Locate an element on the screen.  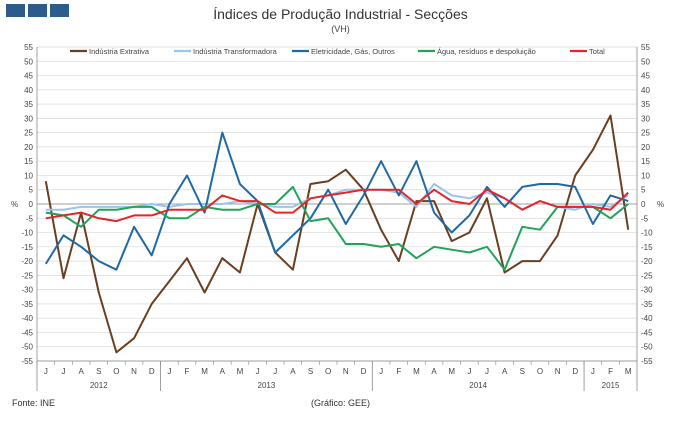
y-tick-label-right: -35 is located at coordinates (647, 304).